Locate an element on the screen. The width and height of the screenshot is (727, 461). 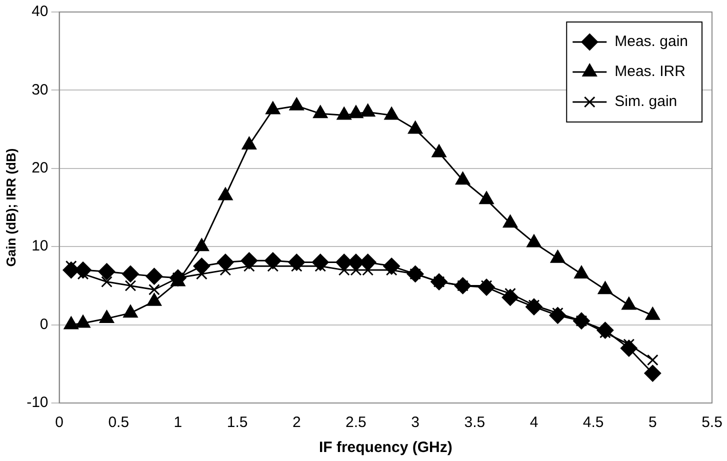
x-tick-label: 4.5 is located at coordinates (593, 423).